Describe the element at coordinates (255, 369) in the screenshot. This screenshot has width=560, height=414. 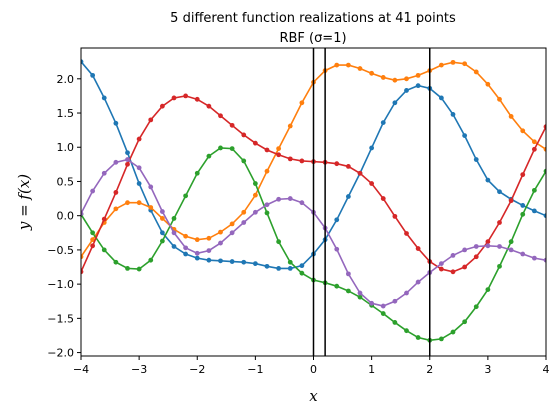
I see `x-tick-label: −1` at that location.